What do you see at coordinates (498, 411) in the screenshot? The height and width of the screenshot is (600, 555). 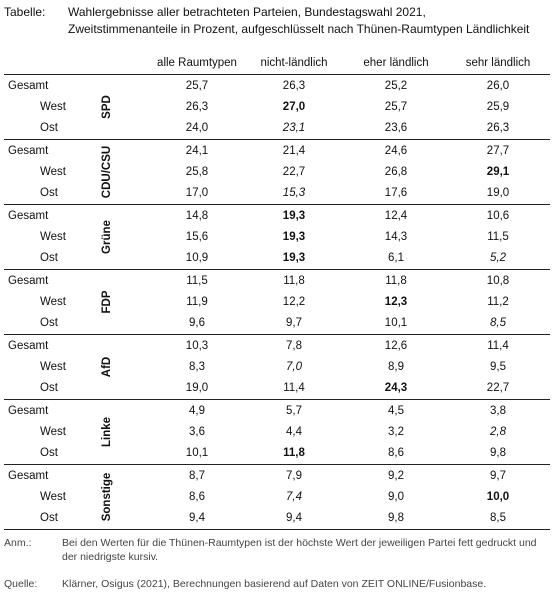 I see `table-cell: 3,8` at bounding box center [498, 411].